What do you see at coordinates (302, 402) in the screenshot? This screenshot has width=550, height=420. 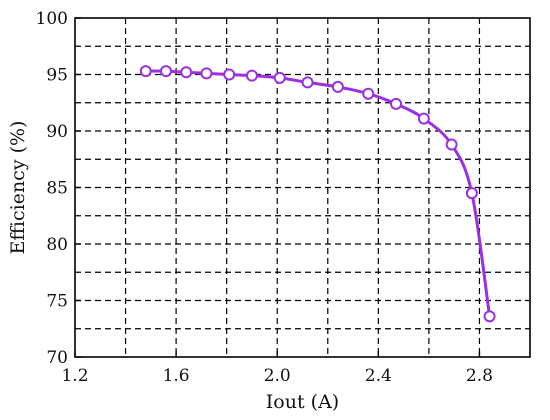 I see `x-axis-title: Iout (A)` at bounding box center [302, 402].